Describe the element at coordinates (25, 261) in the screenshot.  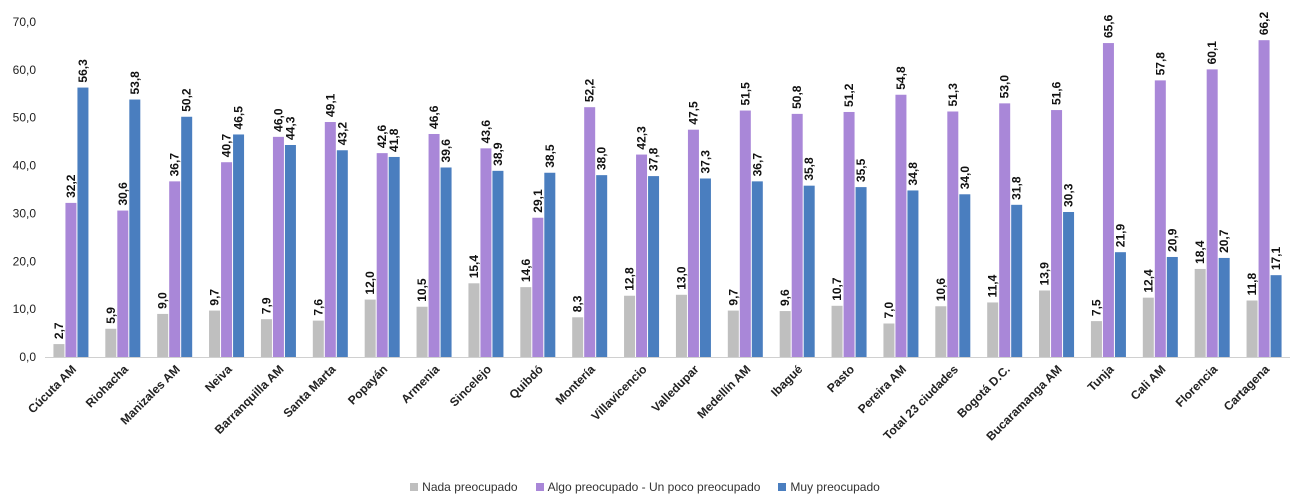
I see `y-tick-label: 20,0` at that location.